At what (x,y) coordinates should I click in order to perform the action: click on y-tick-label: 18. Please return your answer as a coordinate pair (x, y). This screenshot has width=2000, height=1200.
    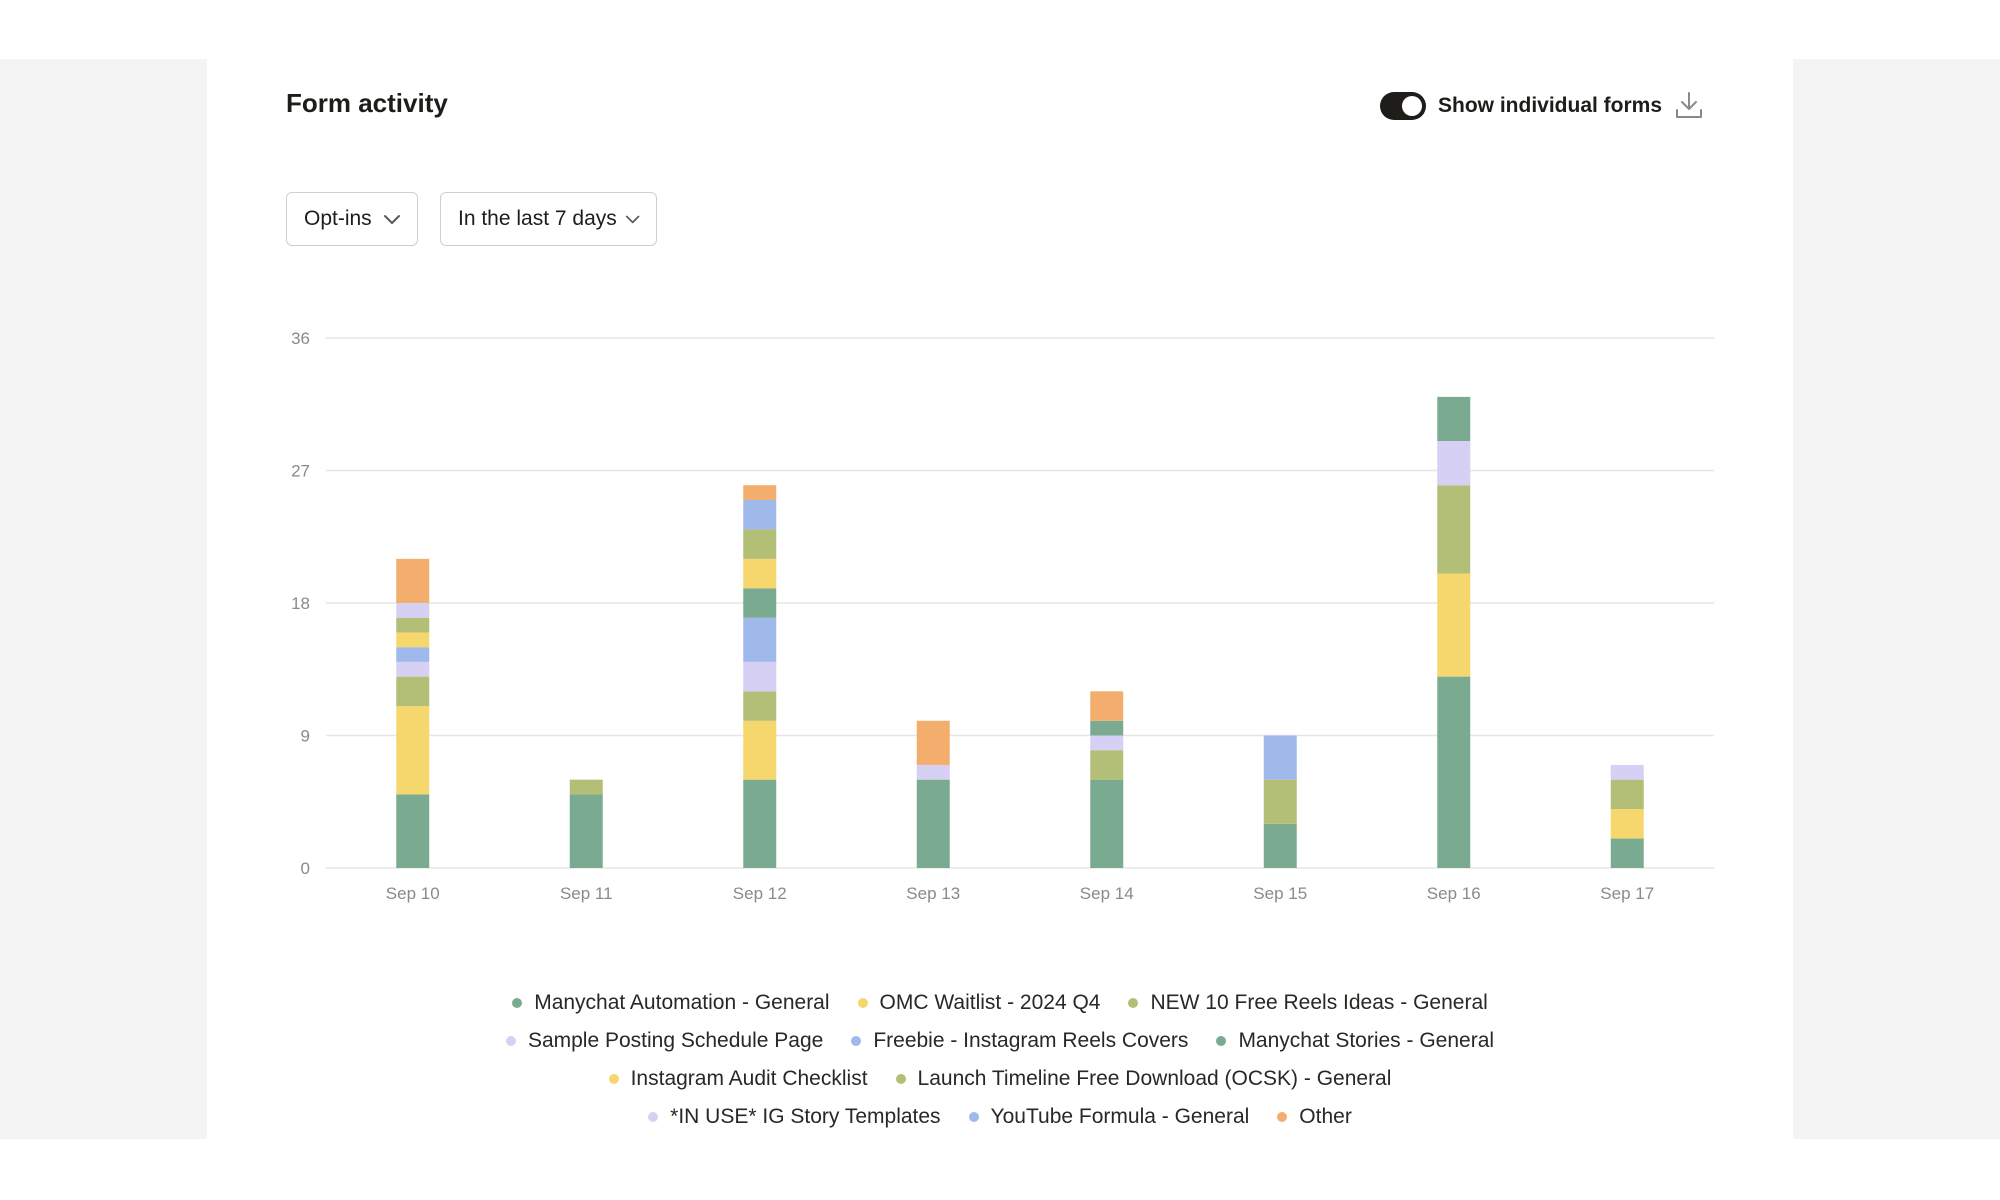
    Looking at the image, I should click on (300, 603).